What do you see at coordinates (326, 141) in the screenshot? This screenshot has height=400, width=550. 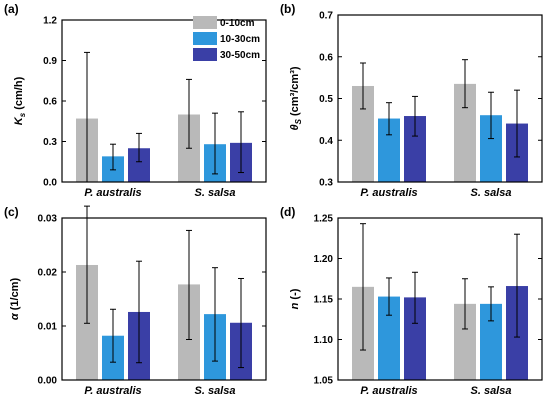 I see `y-tick-label: 0.4` at bounding box center [326, 141].